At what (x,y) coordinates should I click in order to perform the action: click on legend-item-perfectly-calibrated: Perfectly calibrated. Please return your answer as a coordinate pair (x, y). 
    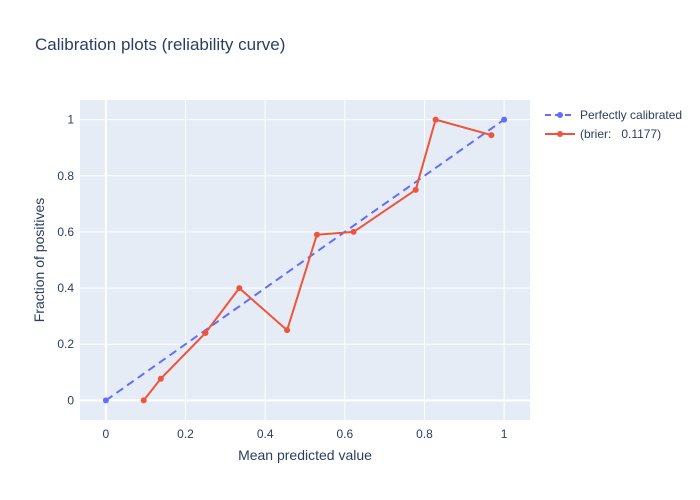
    Looking at the image, I should click on (613, 115).